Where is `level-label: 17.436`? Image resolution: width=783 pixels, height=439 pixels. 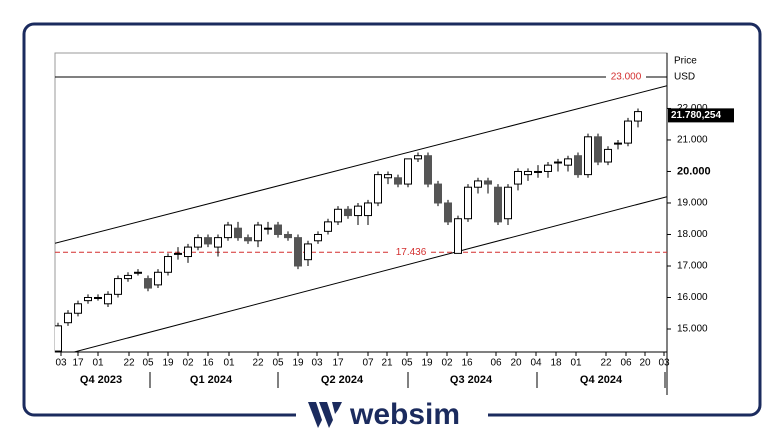
level-label: 17.436 is located at coordinates (411, 252).